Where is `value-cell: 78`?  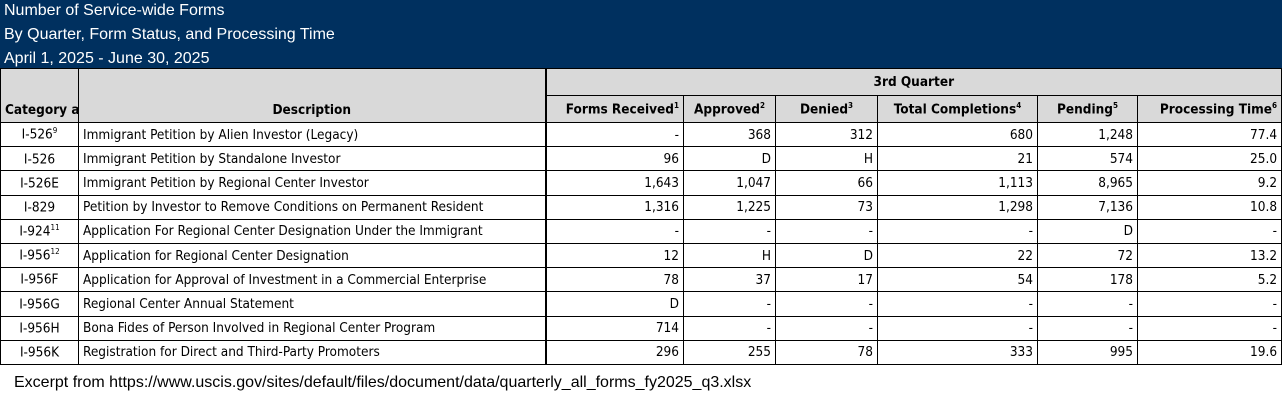 value-cell: 78 is located at coordinates (614, 280).